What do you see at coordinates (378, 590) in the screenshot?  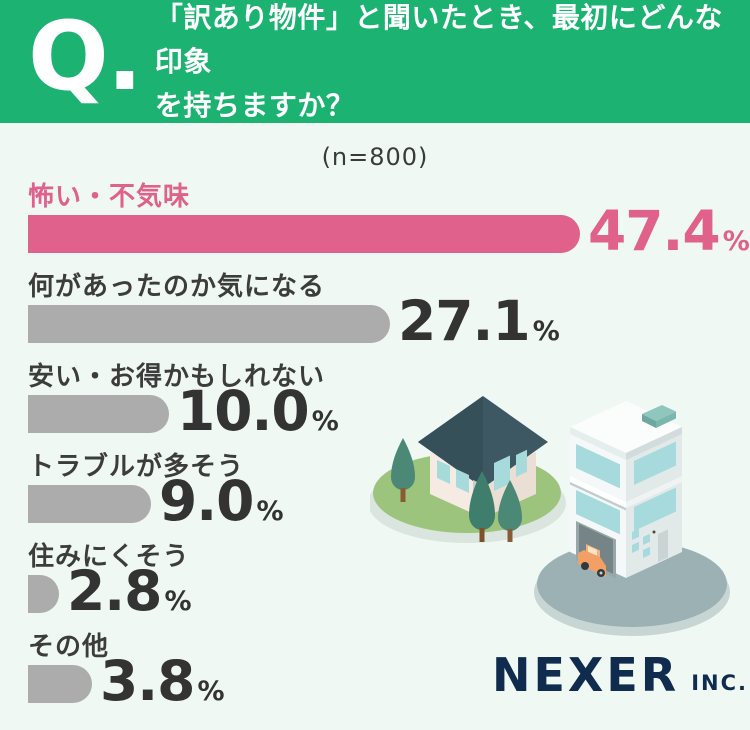 I see `bar-line: 2.8 %` at bounding box center [378, 590].